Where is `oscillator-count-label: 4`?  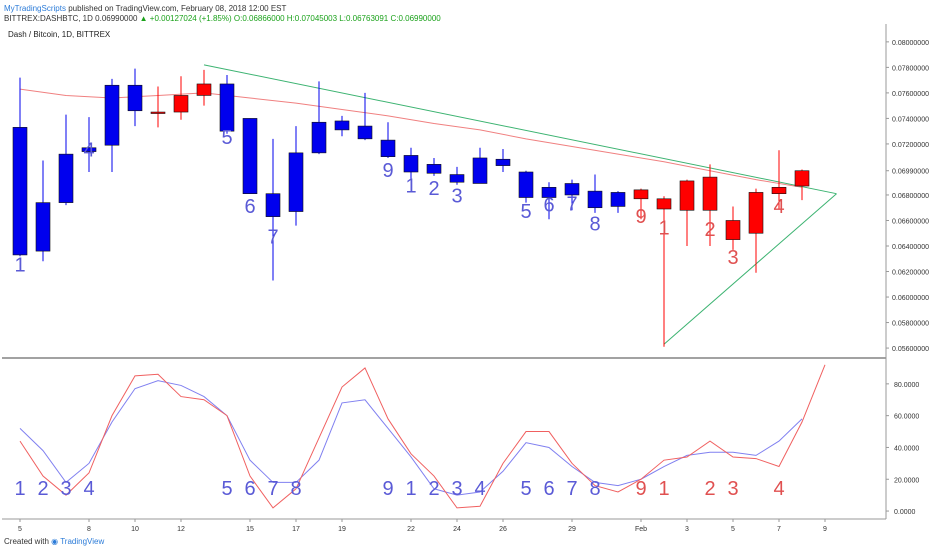 oscillator-count-label: 4 is located at coordinates (778, 489).